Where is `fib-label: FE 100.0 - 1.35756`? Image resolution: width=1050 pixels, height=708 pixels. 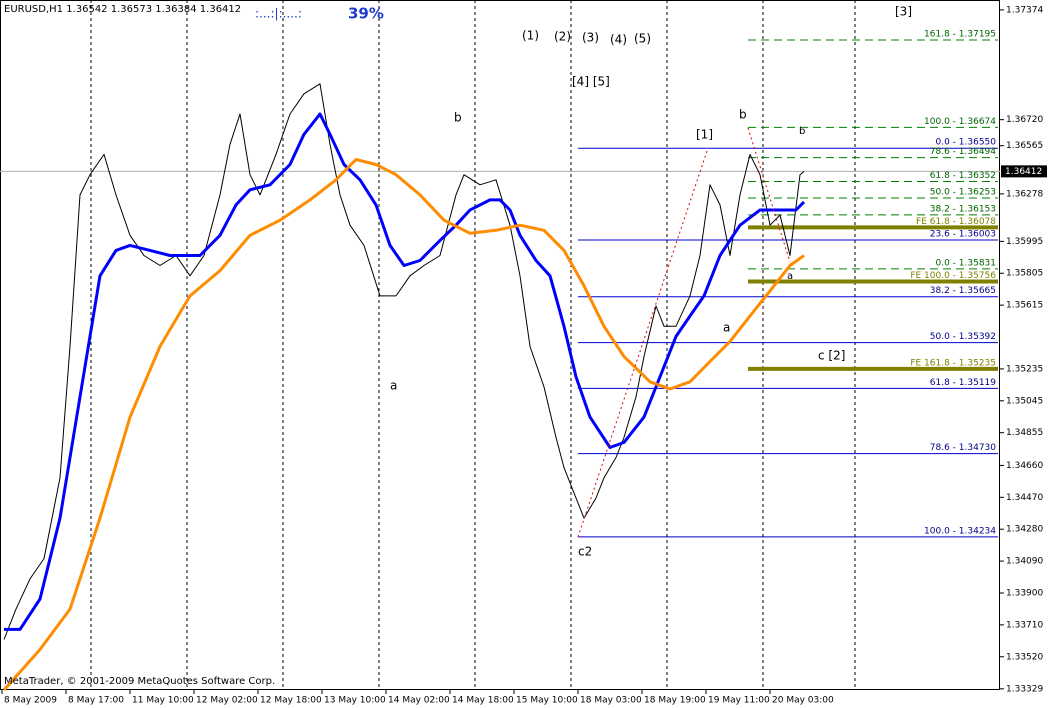
fib-label: FE 100.0 - 1.35756 is located at coordinates (953, 276).